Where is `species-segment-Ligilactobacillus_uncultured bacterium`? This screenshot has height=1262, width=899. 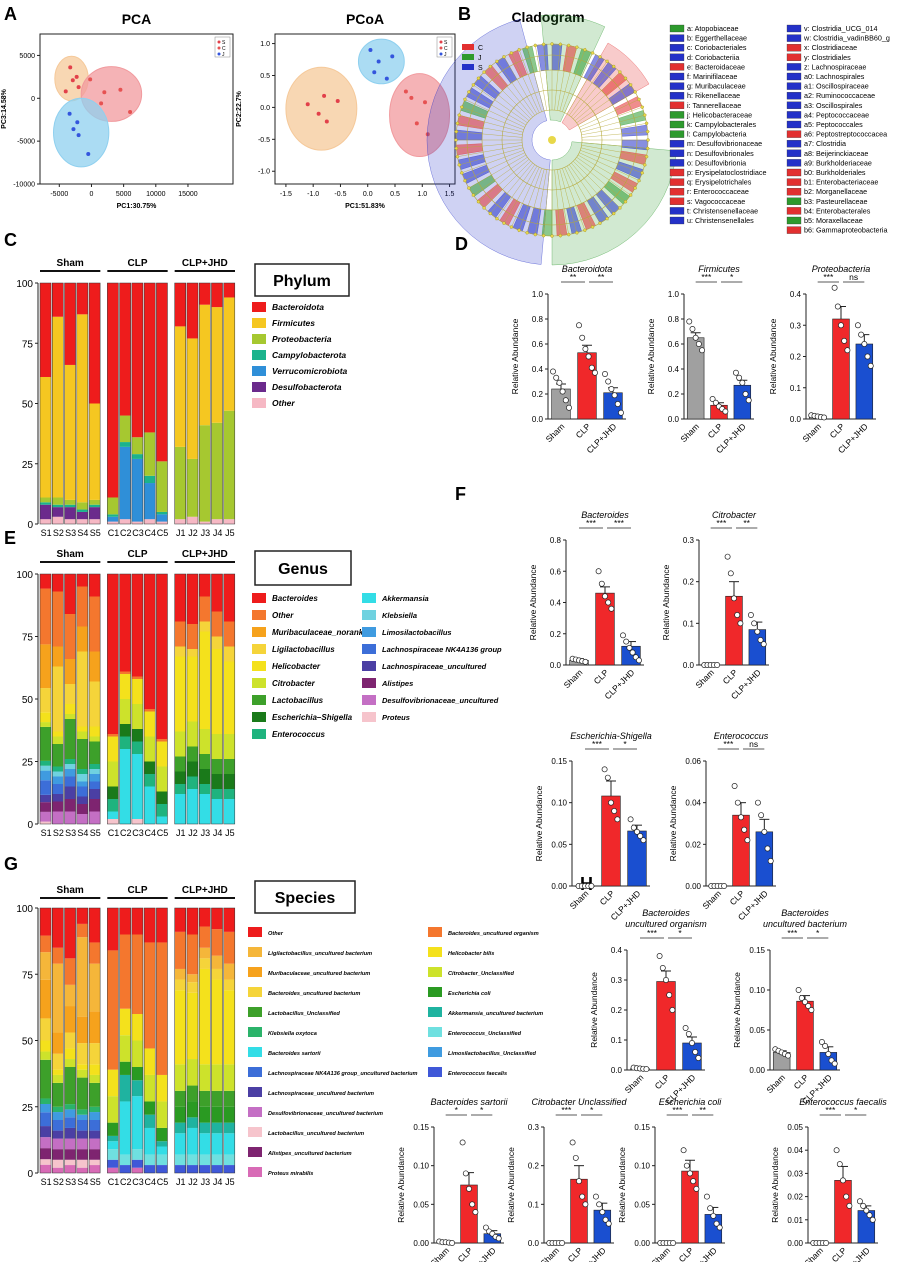 species-segment-Ligilactobacillus_uncultured bacterium is located at coordinates (180, 974).